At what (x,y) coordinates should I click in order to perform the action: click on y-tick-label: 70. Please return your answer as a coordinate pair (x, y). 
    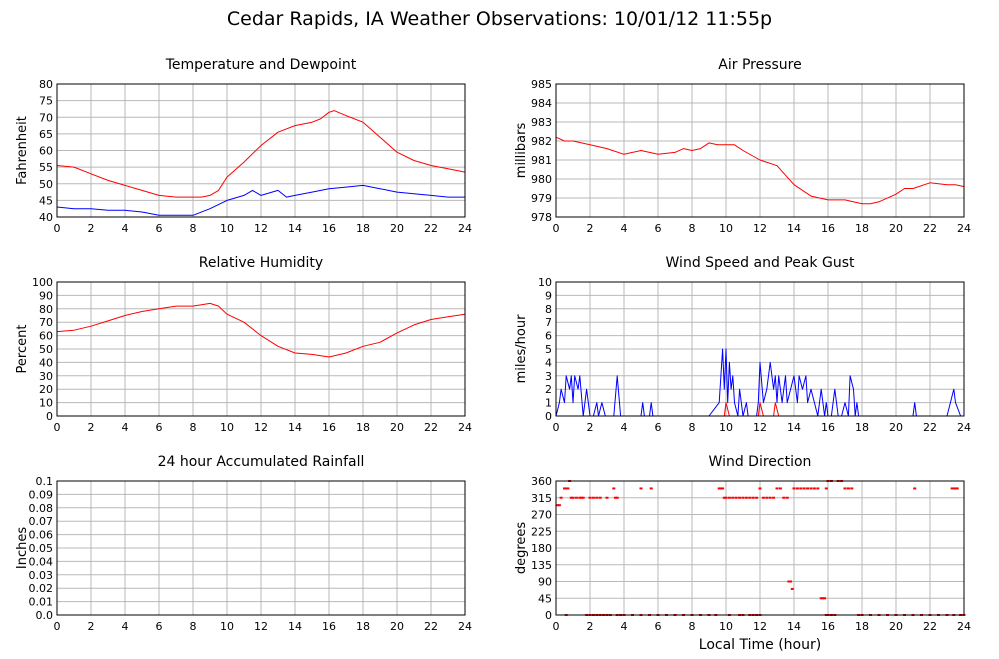
    Looking at the image, I should click on (46, 322).